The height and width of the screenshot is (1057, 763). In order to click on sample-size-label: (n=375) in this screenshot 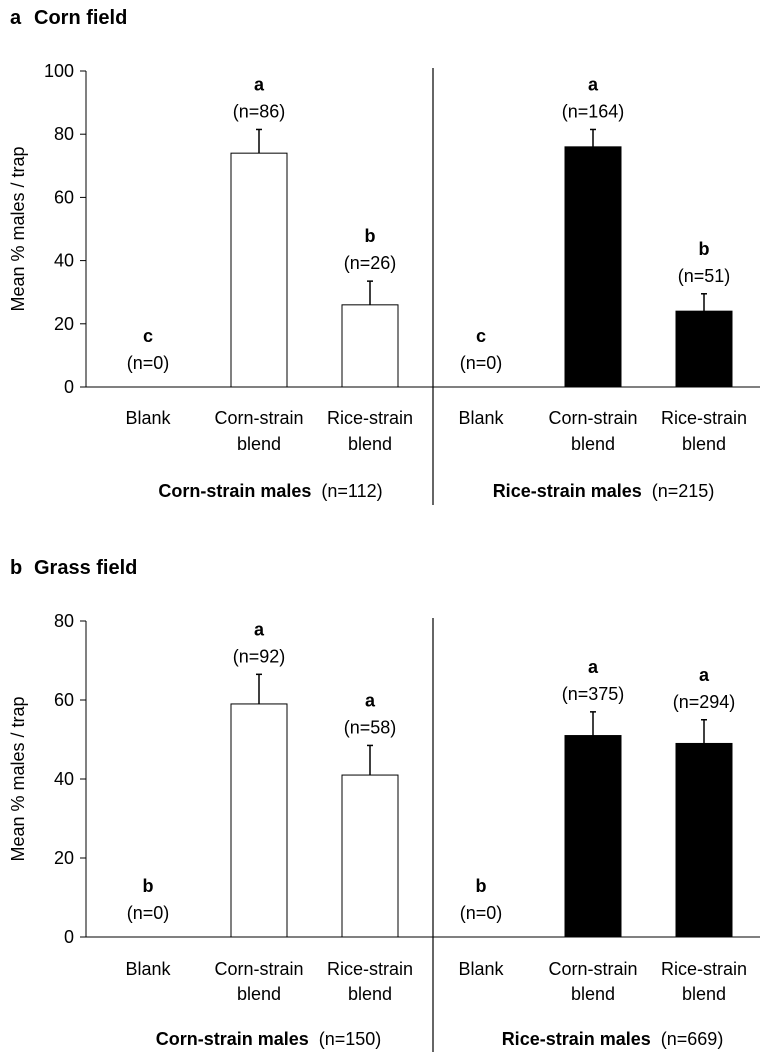, I will do `click(593, 694)`.